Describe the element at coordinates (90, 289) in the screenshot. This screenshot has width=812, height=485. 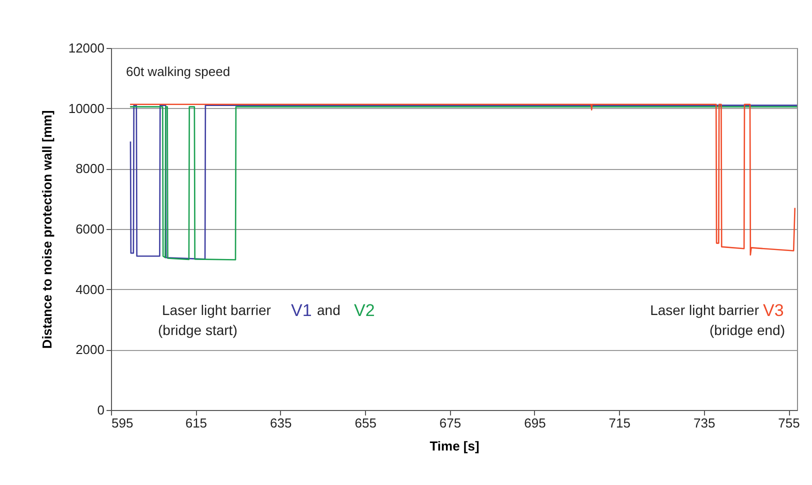
I see `y-tick-label: 4000` at that location.